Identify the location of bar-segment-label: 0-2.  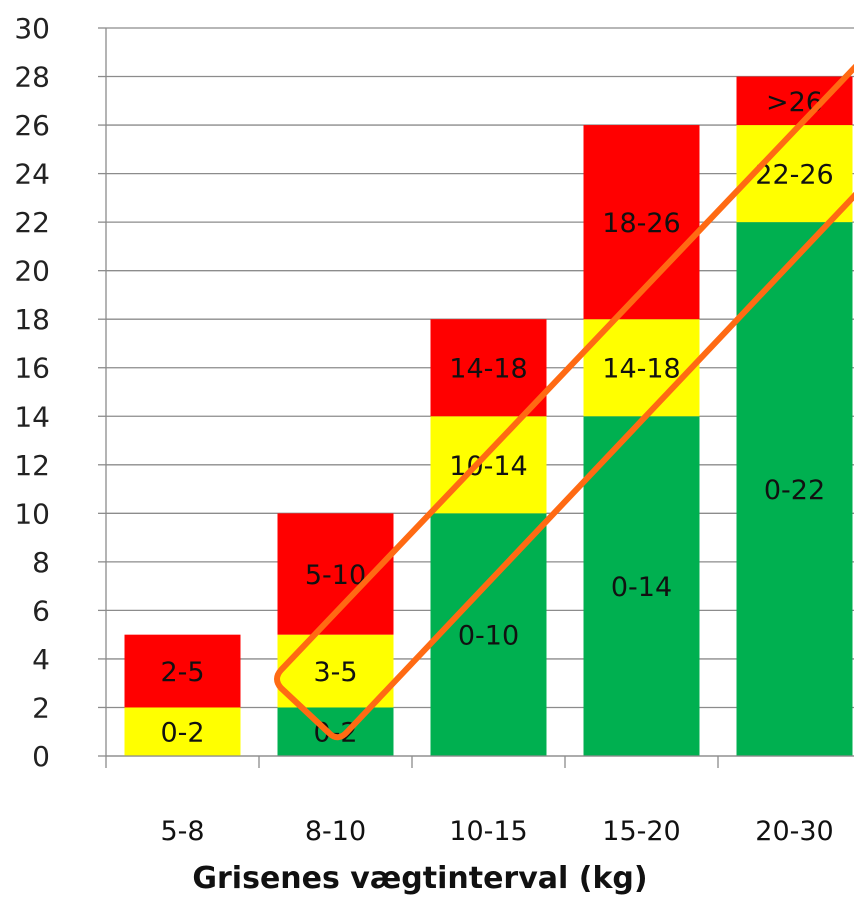
(182, 733).